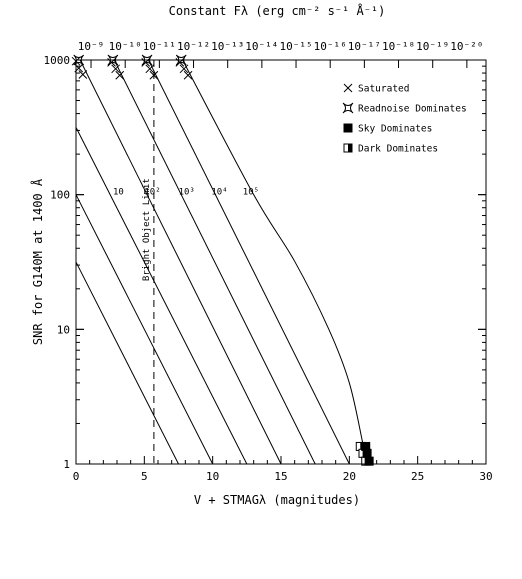 Image resolution: width=522 pixels, height=579 pixels. Describe the element at coordinates (348, 108) in the screenshot. I see `legend-marker-readnoise` at that location.